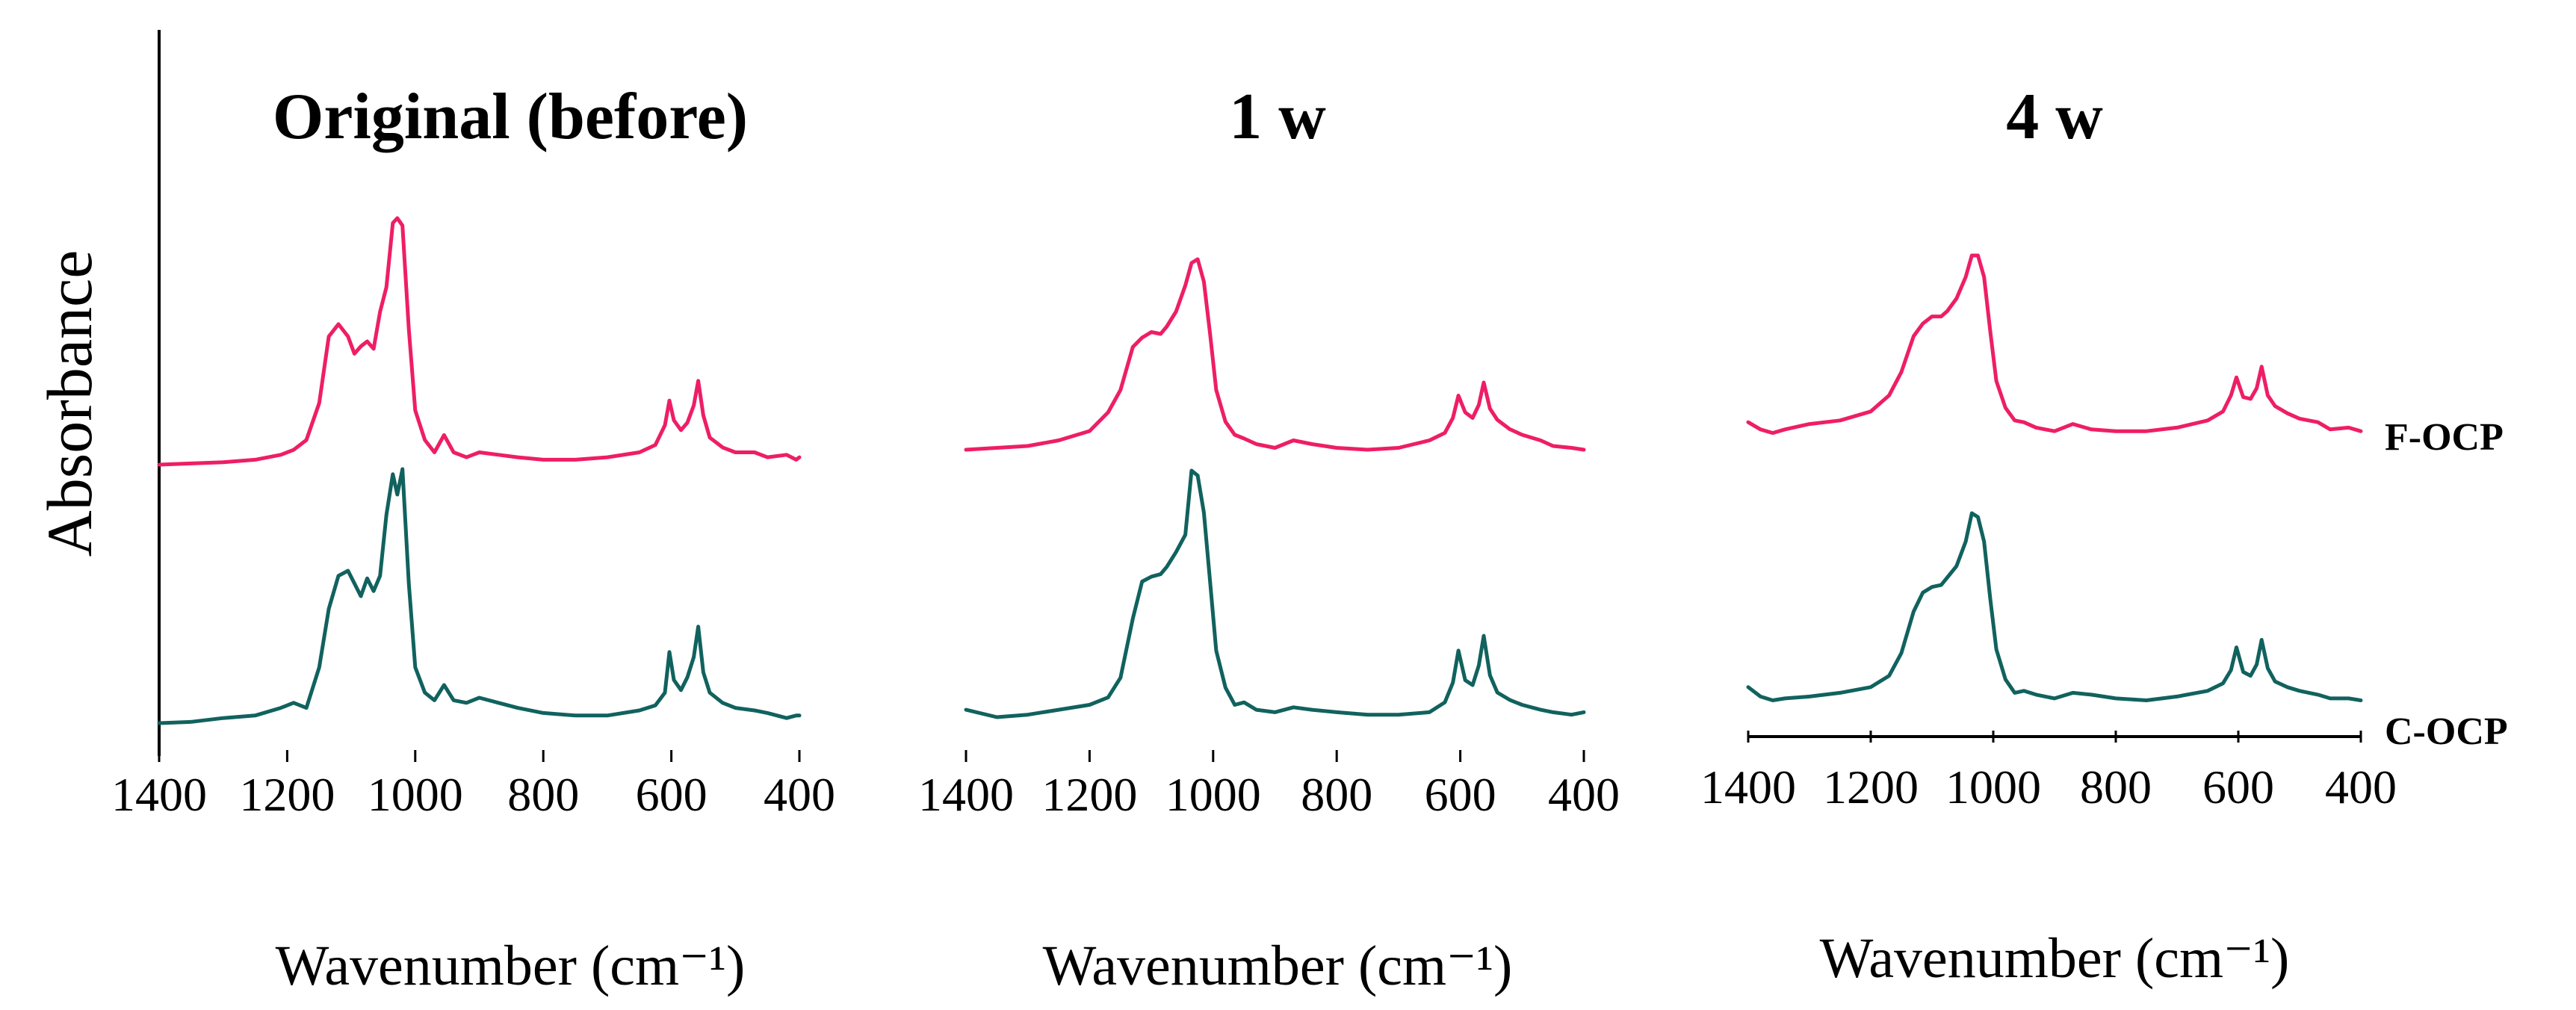 The image size is (2576, 1010). What do you see at coordinates (2054, 117) in the screenshot?
I see `panel-title: 4 w` at bounding box center [2054, 117].